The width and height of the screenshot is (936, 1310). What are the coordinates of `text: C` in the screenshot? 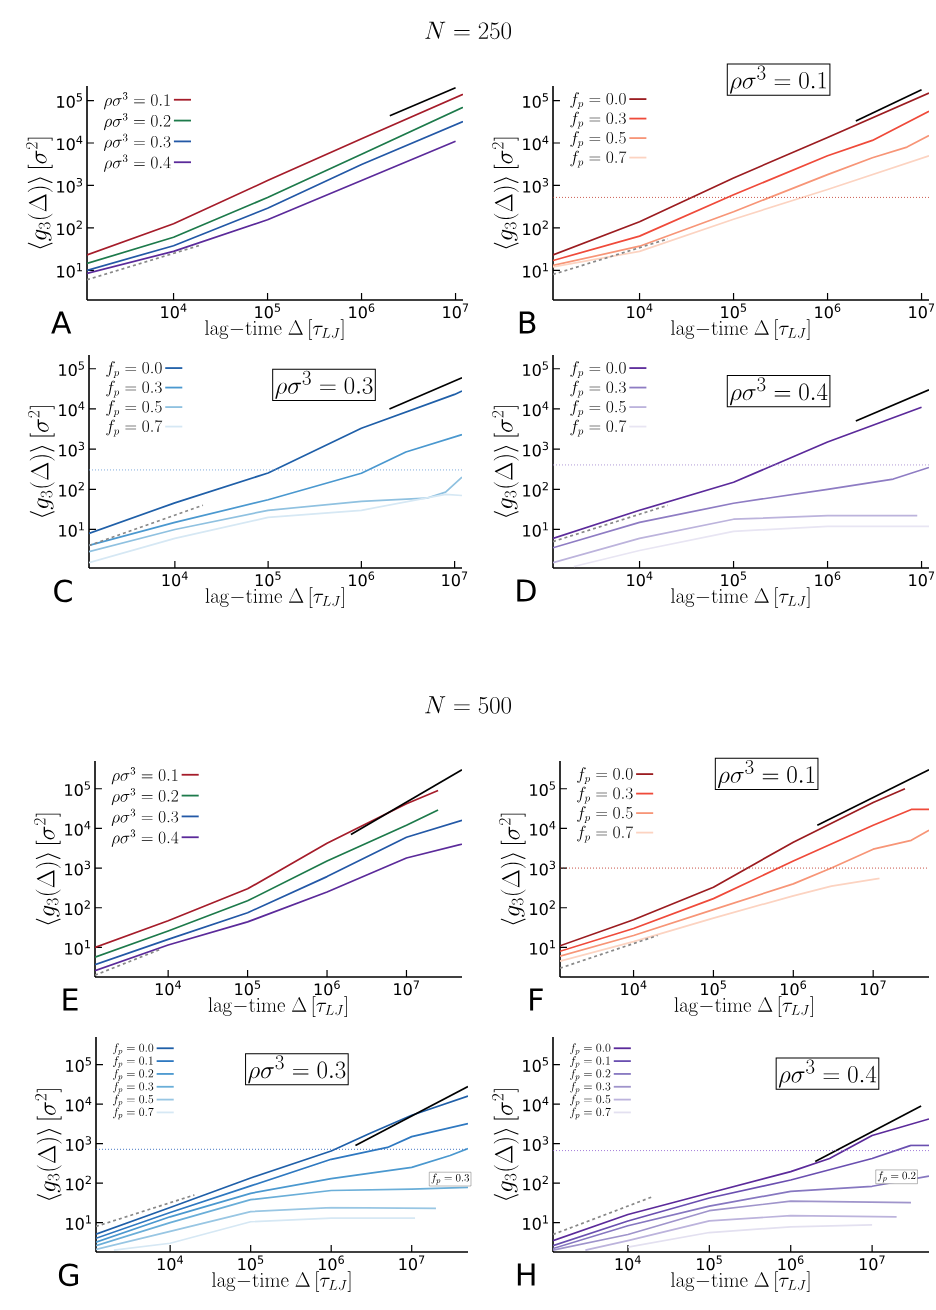 It's located at (63, 591).